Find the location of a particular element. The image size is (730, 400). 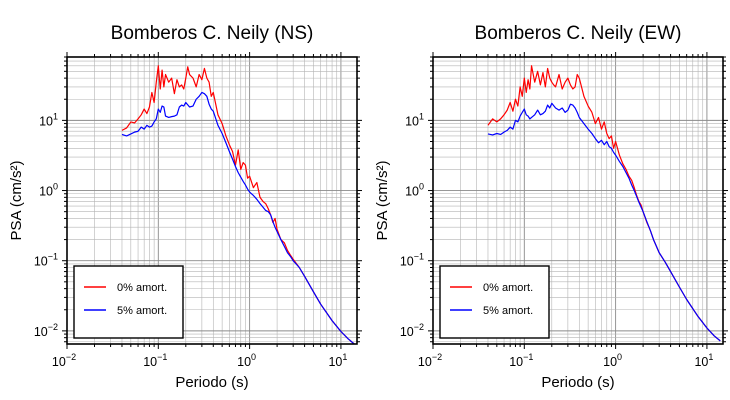

chart-title: Bomberos C. Neily (EW) is located at coordinates (578, 33).